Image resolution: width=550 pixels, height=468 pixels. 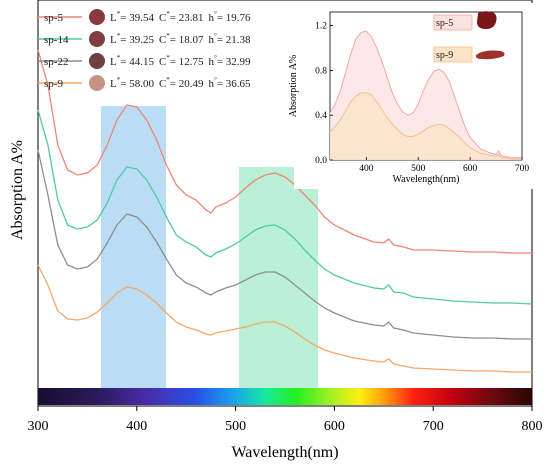 I want to click on inset-x-tick-label: 600, so click(x=470, y=169).